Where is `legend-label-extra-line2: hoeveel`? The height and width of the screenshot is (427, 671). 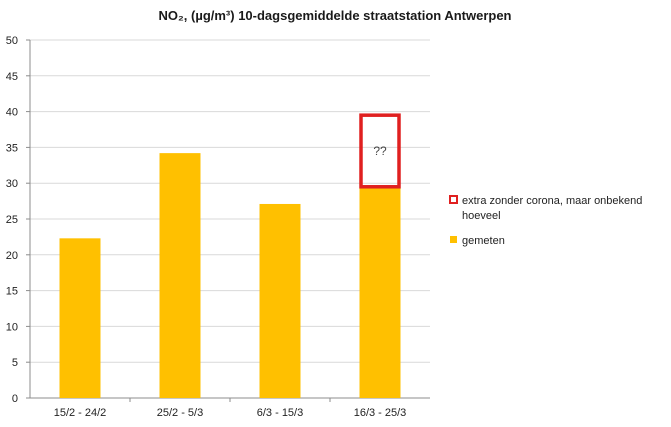
legend-label-extra-line2: hoeveel is located at coordinates (481, 216).